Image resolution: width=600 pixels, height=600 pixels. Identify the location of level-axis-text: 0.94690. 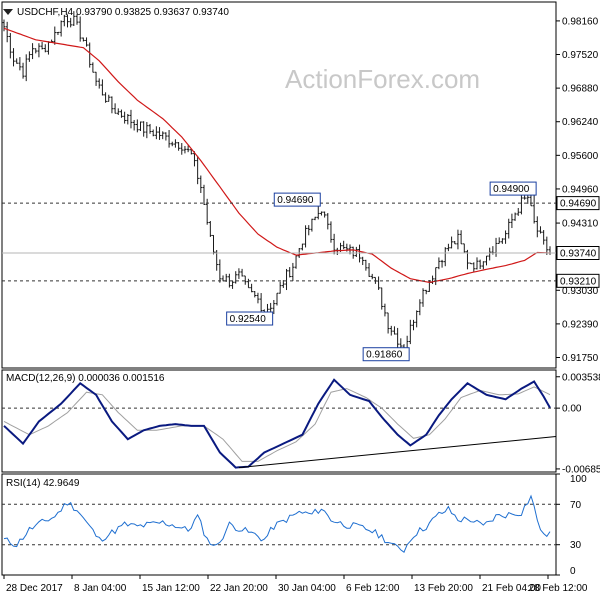
(578, 204).